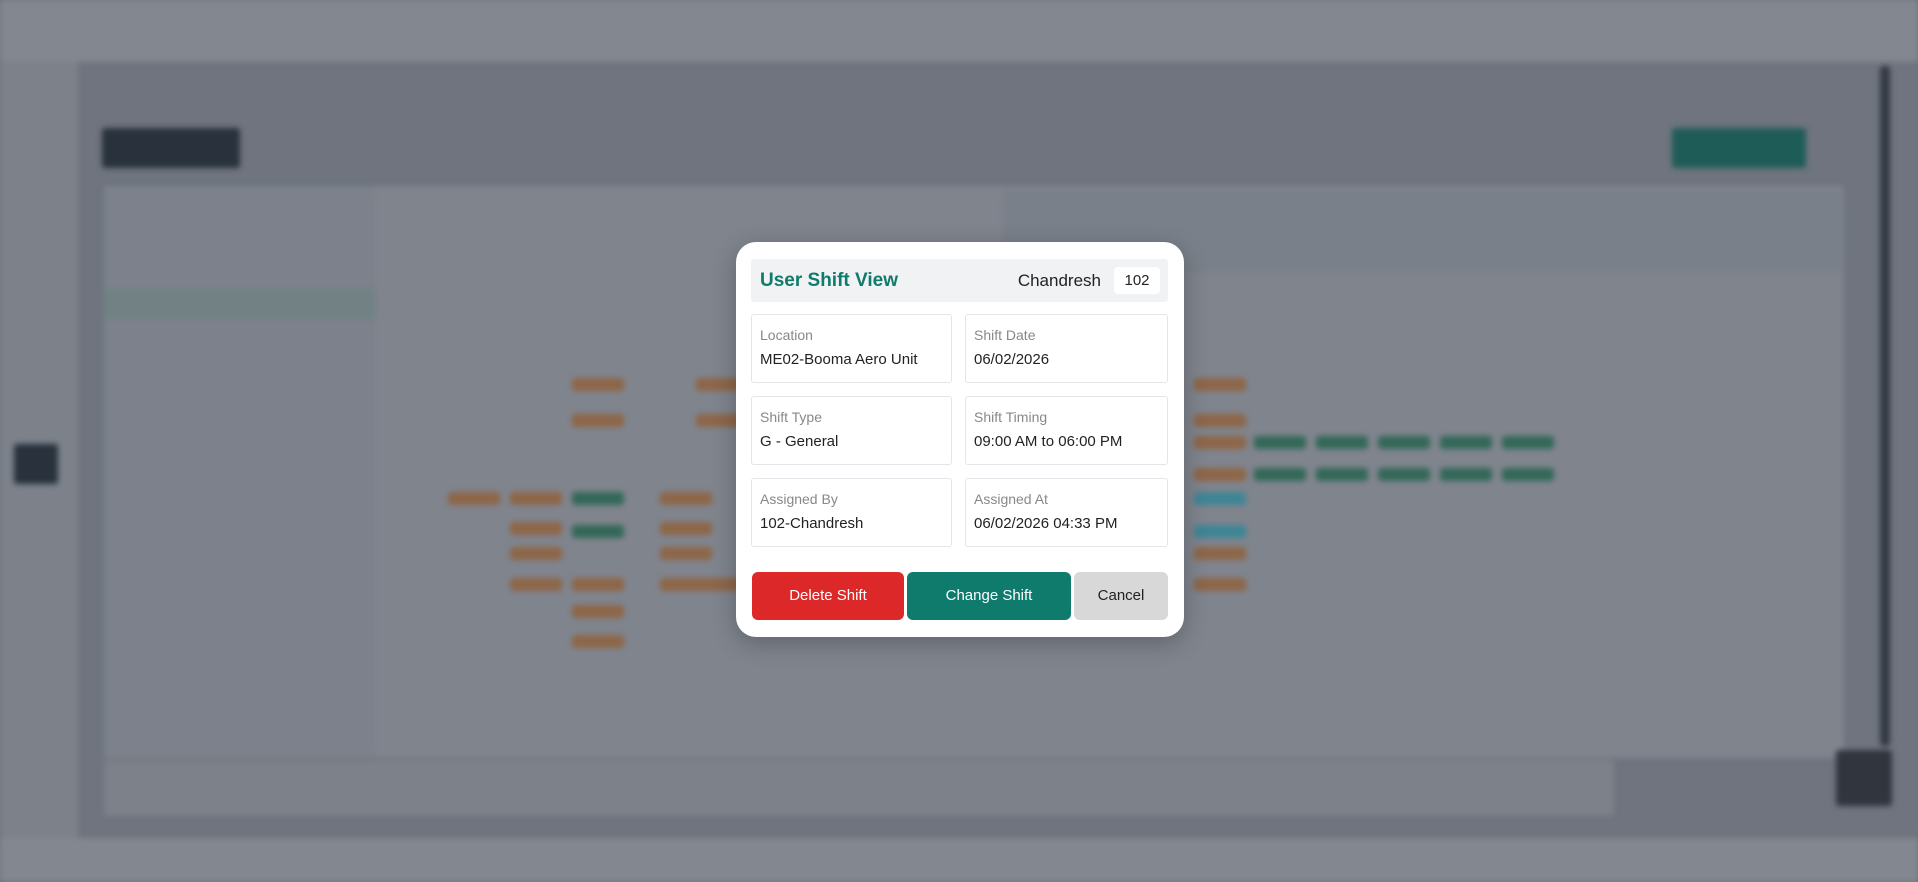 The image size is (1918, 882). What do you see at coordinates (1121, 596) in the screenshot?
I see `cancel-button: Cancel` at bounding box center [1121, 596].